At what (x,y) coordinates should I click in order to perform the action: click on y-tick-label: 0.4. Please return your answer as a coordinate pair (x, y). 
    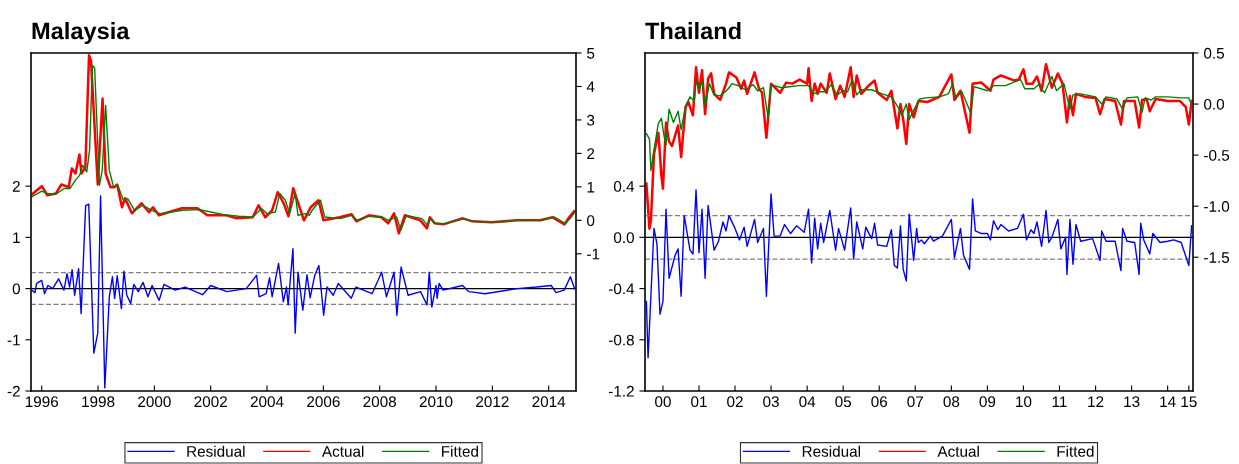
    Looking at the image, I should click on (624, 186).